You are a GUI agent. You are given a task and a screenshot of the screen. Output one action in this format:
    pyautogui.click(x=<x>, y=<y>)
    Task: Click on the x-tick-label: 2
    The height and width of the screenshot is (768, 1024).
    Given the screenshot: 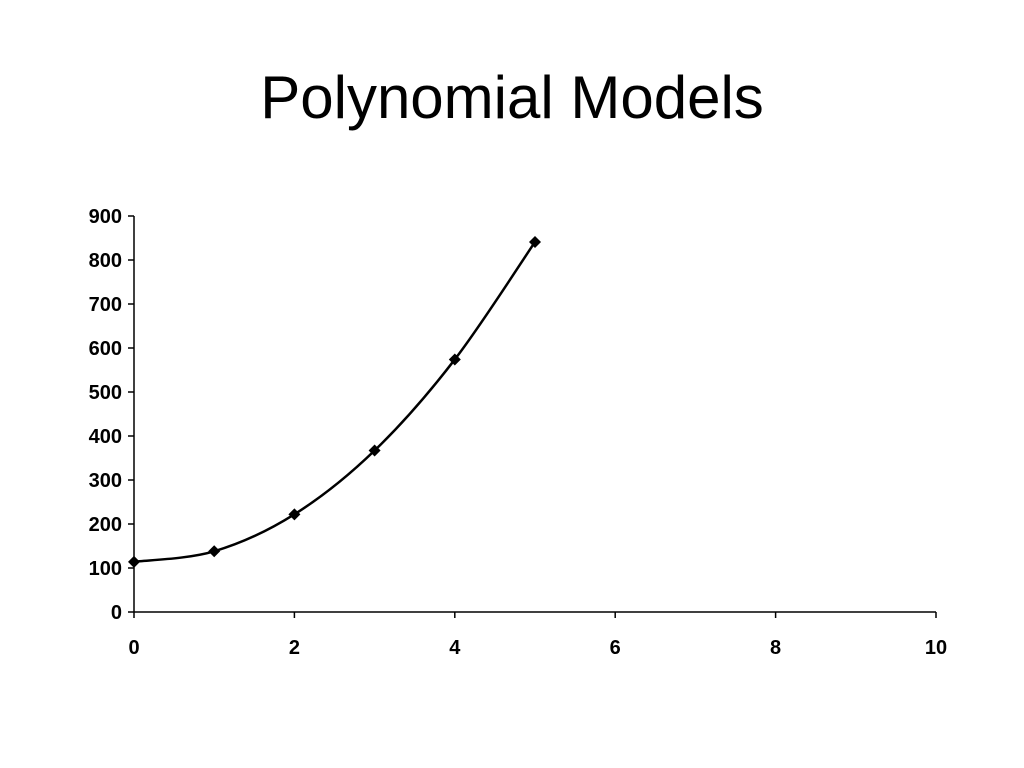 What is the action you would take?
    pyautogui.click(x=294, y=648)
    